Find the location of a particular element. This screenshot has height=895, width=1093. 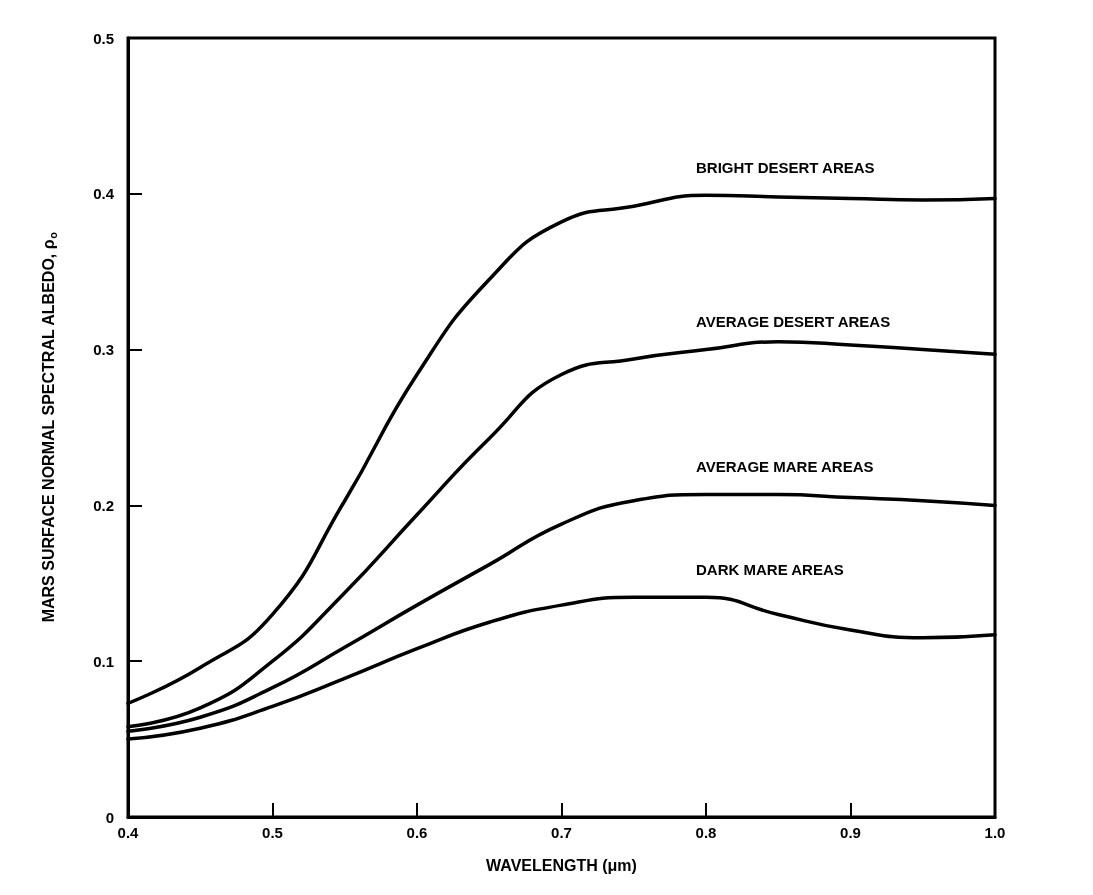

x-tick-label: 0.5 is located at coordinates (272, 832).